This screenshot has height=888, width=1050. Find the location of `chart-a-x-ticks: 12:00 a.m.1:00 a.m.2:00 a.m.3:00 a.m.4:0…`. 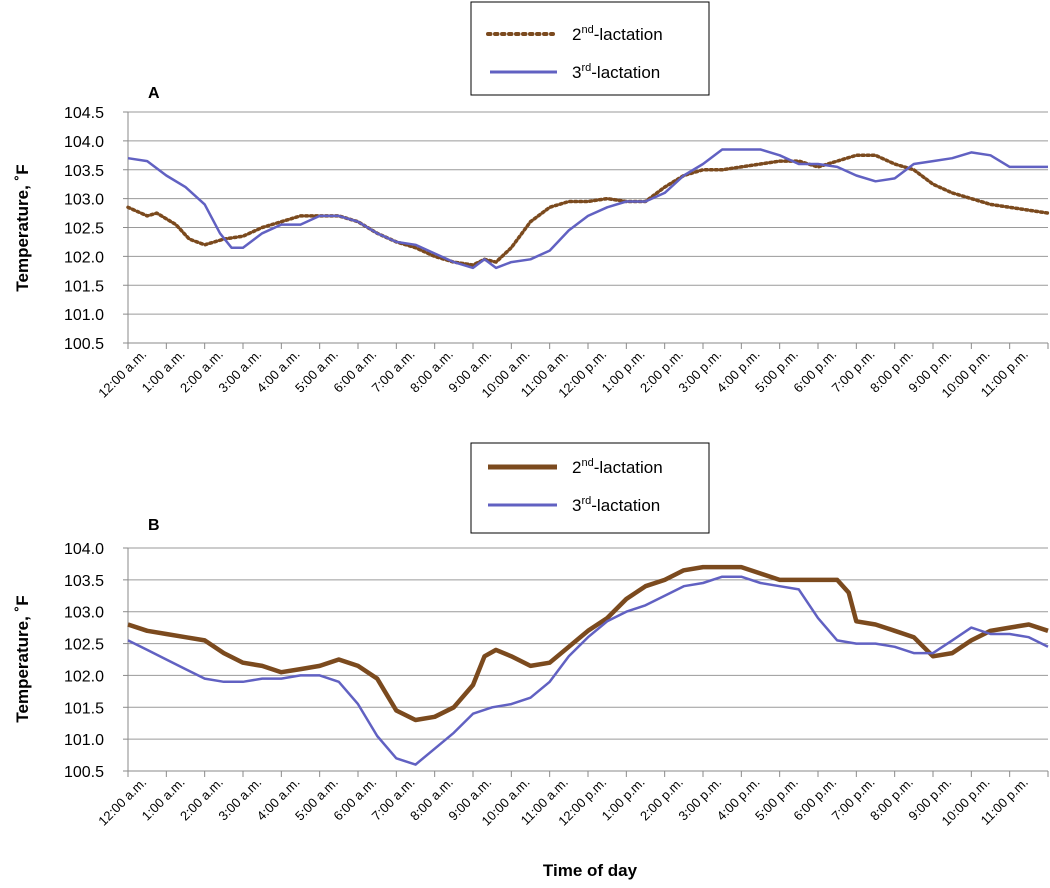

chart-a-x-ticks: 12:00 a.m.1:00 a.m.2:00 a.m.3:00 a.m.4:0… is located at coordinates (563, 374).